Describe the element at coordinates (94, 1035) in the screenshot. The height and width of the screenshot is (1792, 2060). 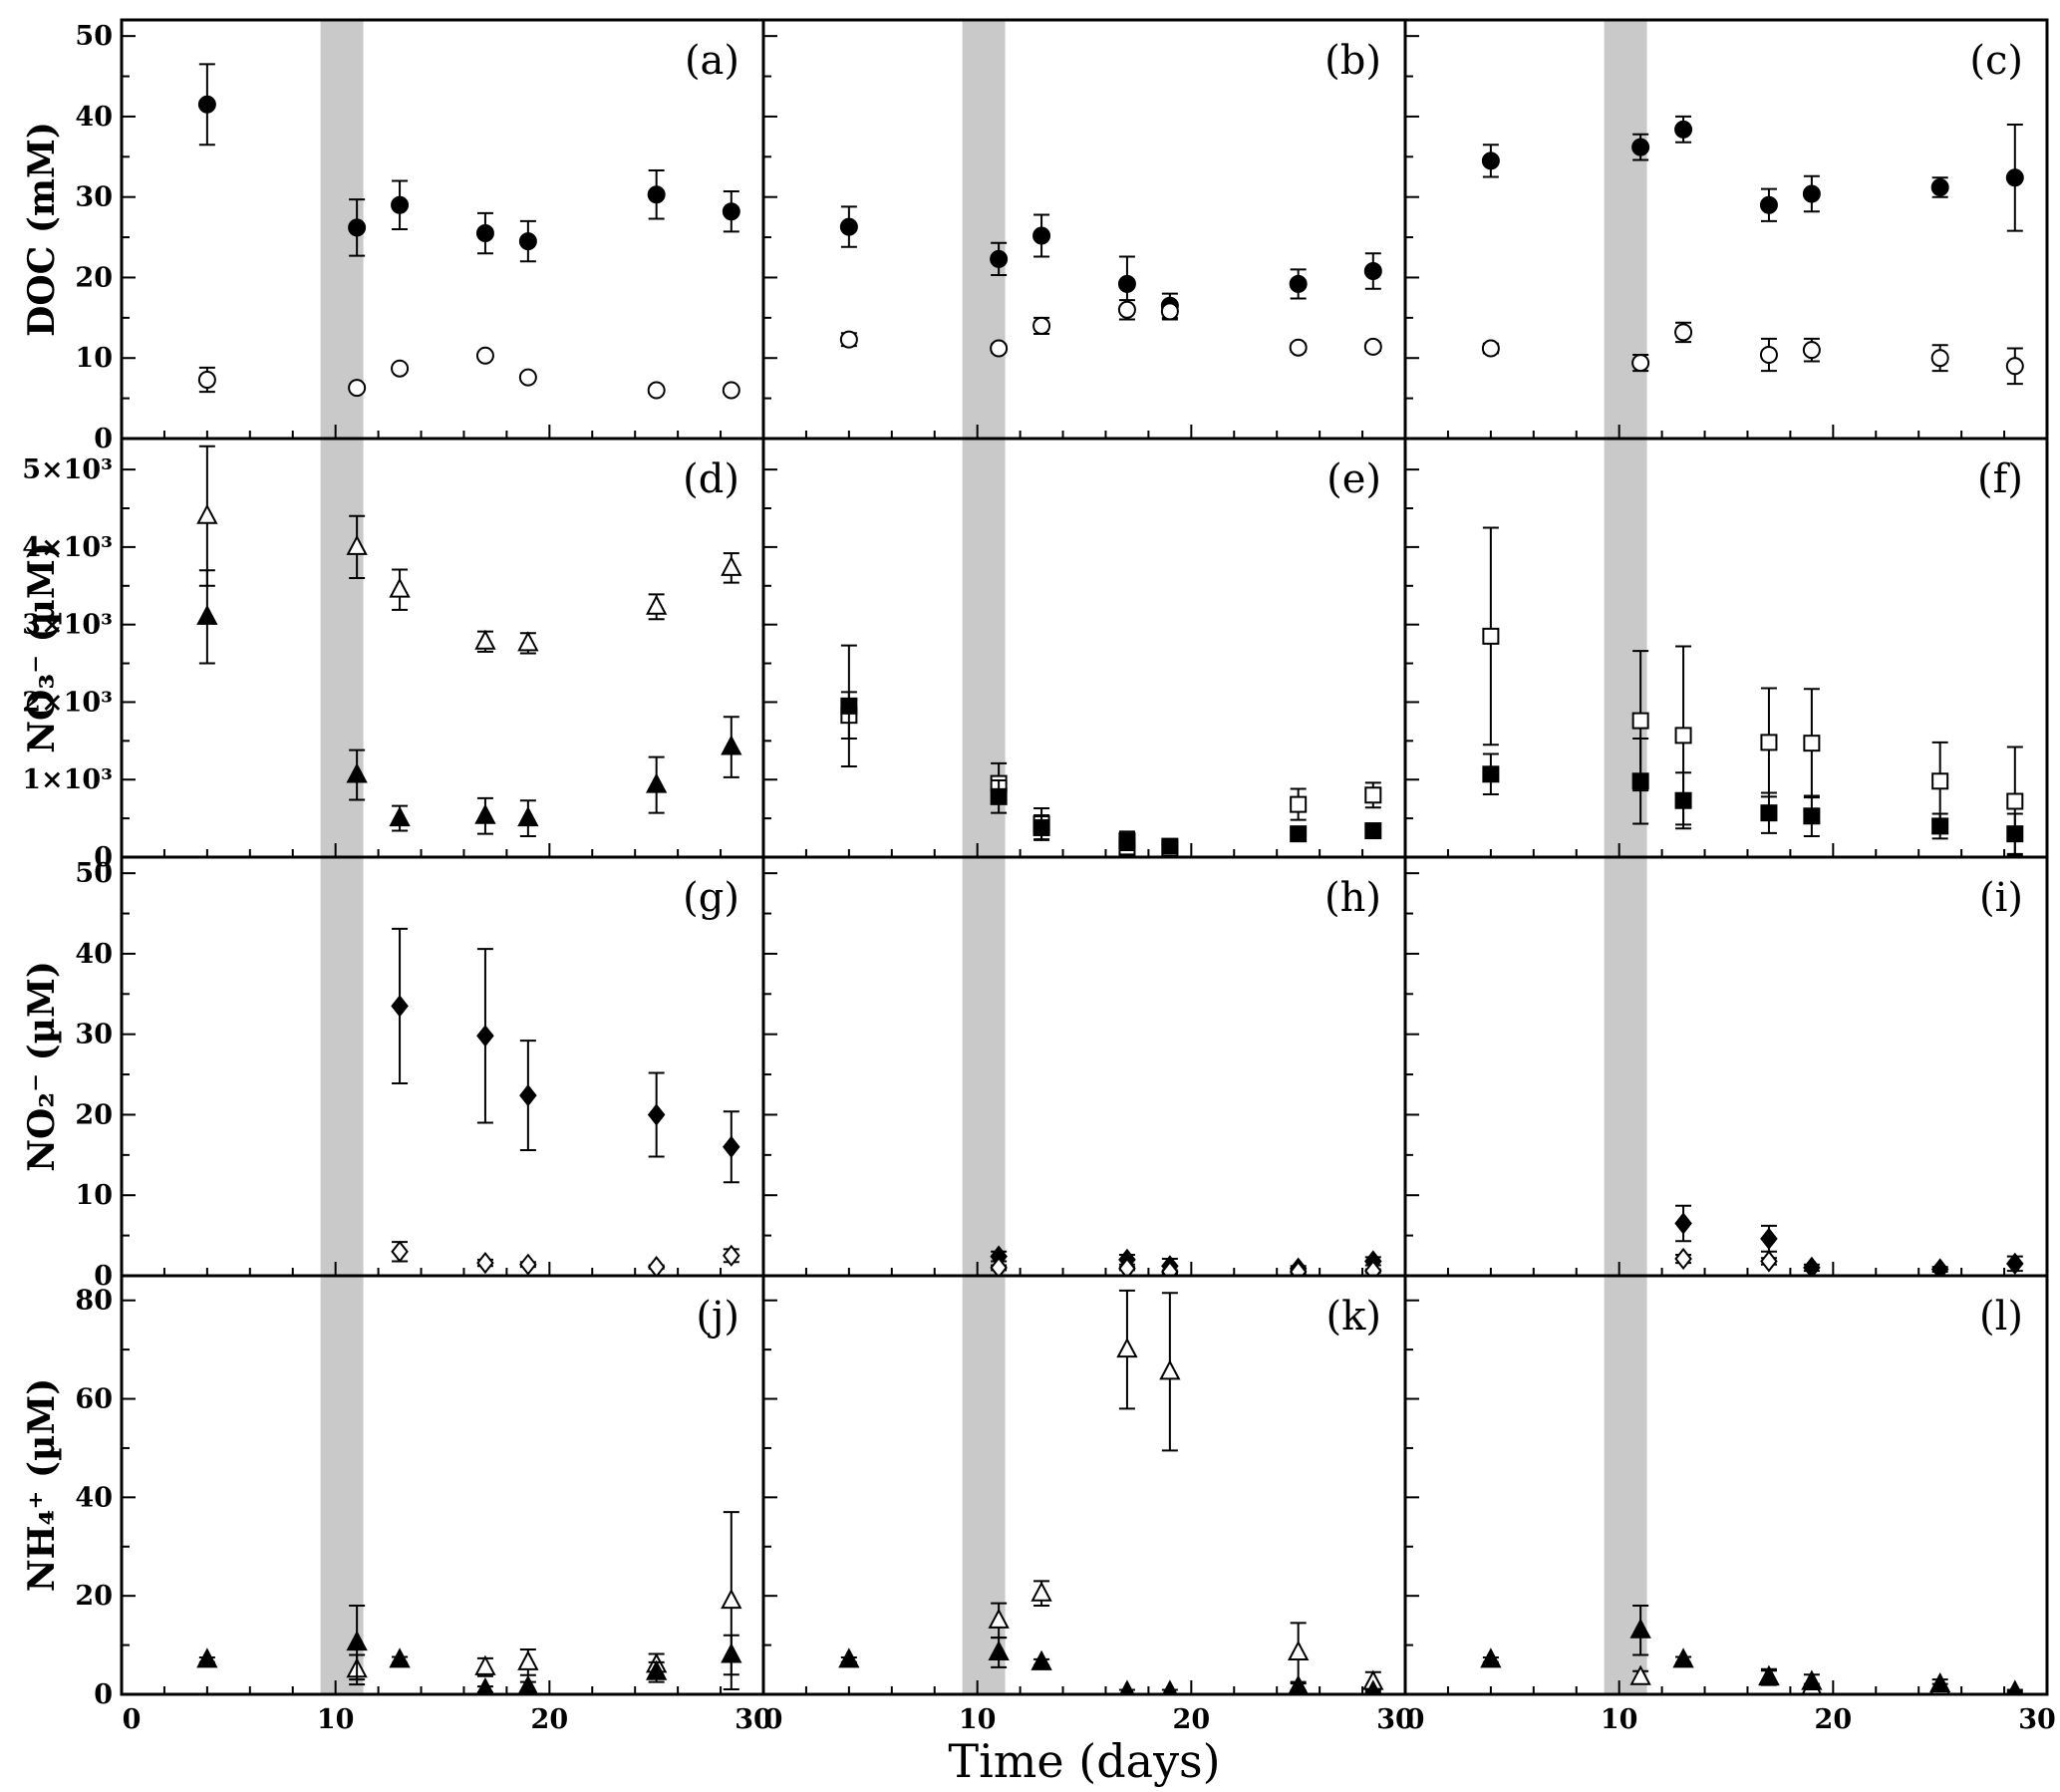
I see `y-tick-label: 30` at that location.